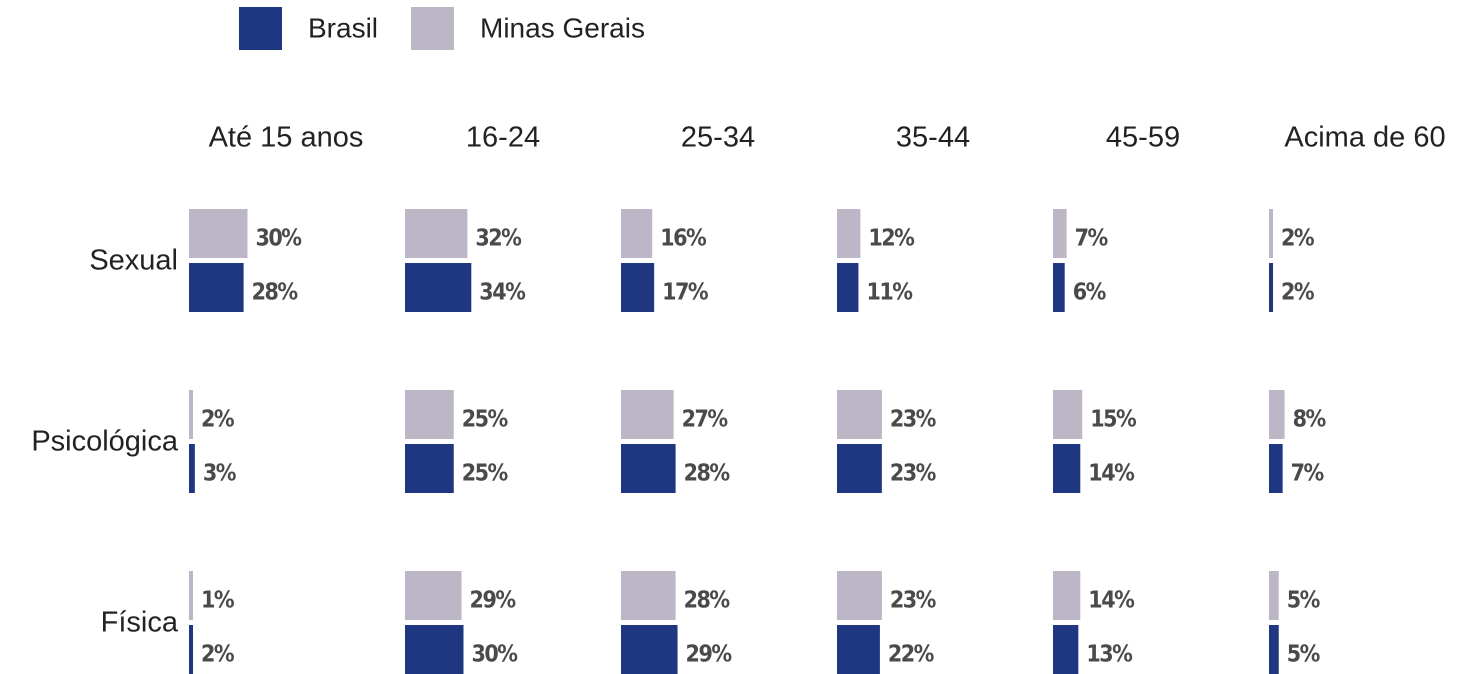 The width and height of the screenshot is (1466, 674). What do you see at coordinates (218, 601) in the screenshot?
I see `value-label: 1%` at bounding box center [218, 601].